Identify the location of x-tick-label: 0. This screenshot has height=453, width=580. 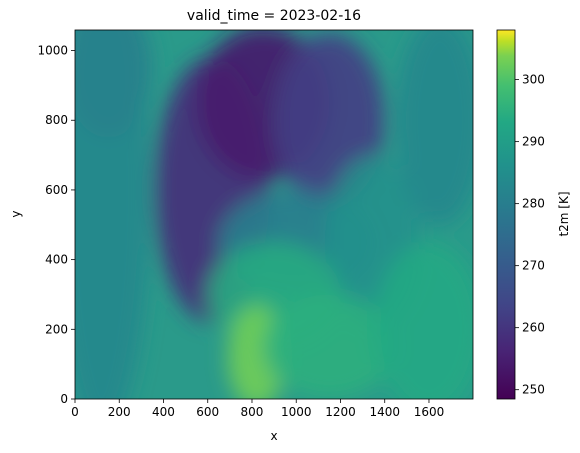
(75, 412).